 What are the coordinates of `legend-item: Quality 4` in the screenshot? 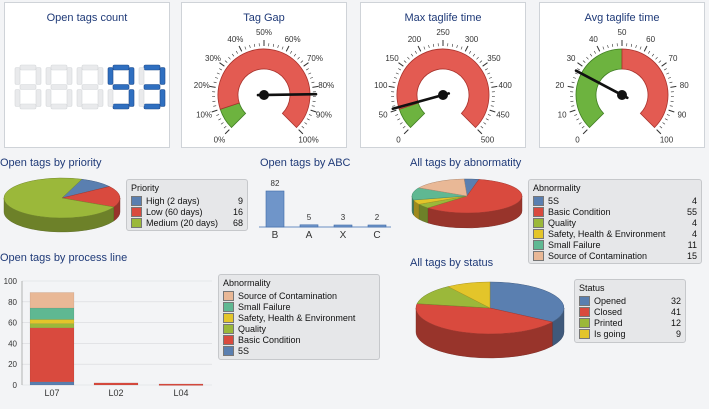 It's located at (615, 222).